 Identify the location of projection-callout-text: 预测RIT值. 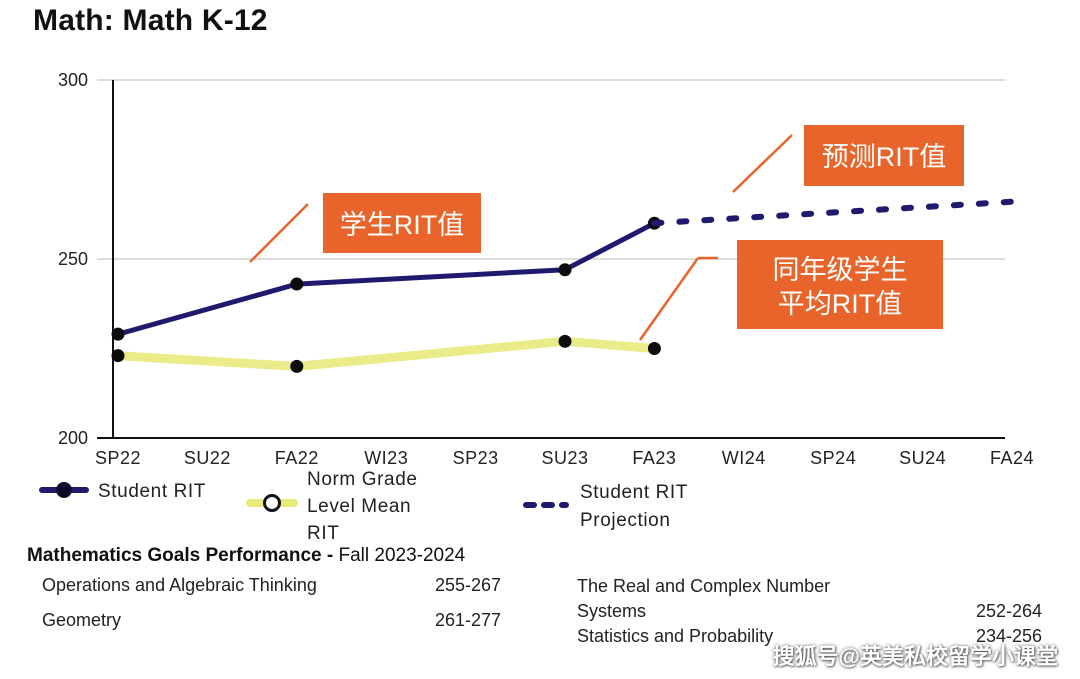
(884, 157).